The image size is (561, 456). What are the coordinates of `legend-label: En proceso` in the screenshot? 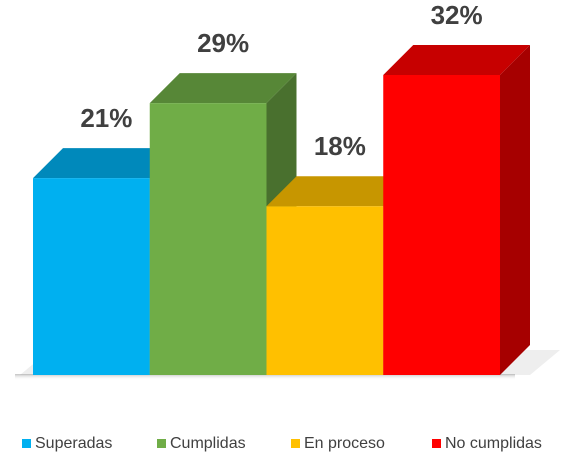 It's located at (344, 443).